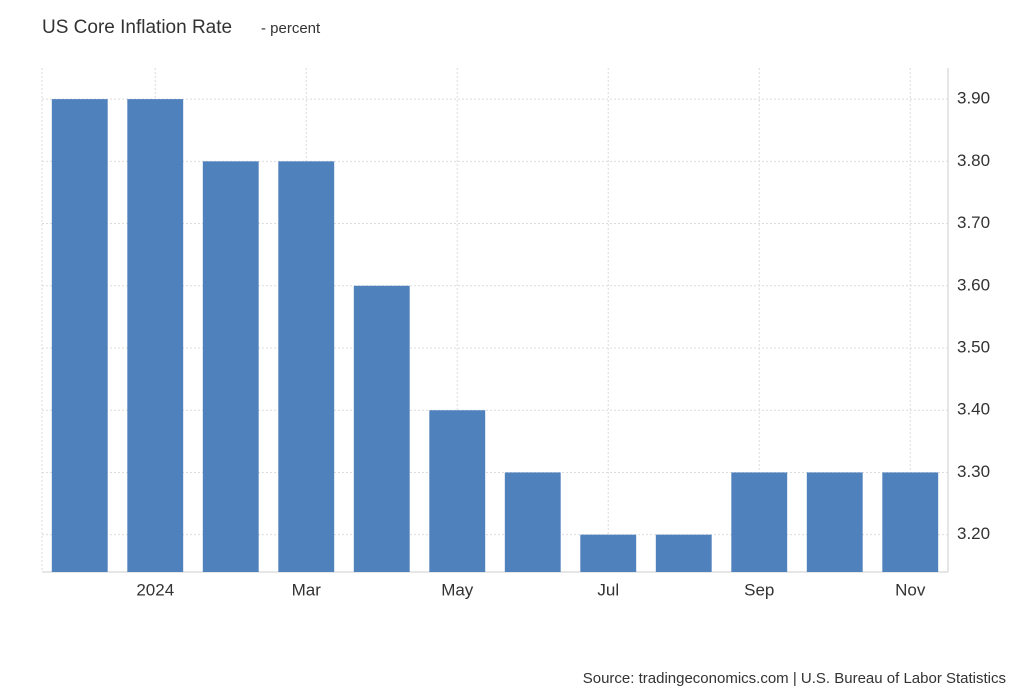 The image size is (1024, 700). Describe the element at coordinates (307, 589) in the screenshot. I see `x-tick-label: Mar` at that location.